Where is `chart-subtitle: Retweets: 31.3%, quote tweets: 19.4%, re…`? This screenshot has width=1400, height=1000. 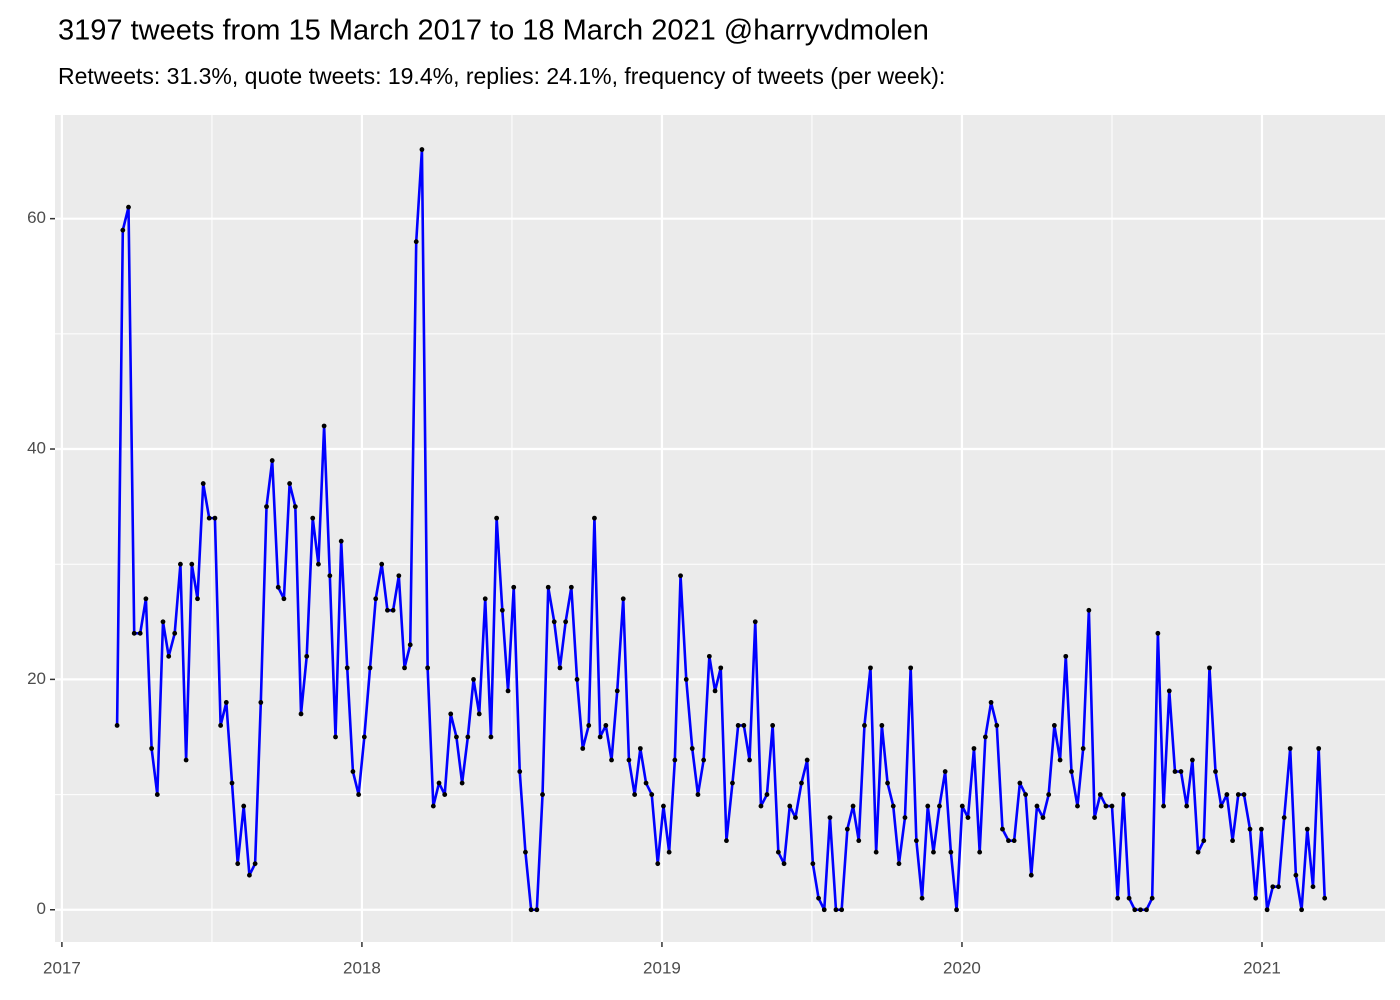 chart-subtitle: Retweets: 31.3%, quote tweets: 19.4%, re… is located at coordinates (501, 76).